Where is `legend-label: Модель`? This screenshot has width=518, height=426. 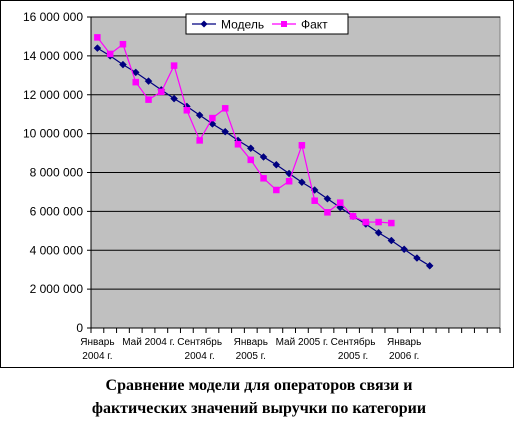
legend-label: Модель is located at coordinates (242, 25).